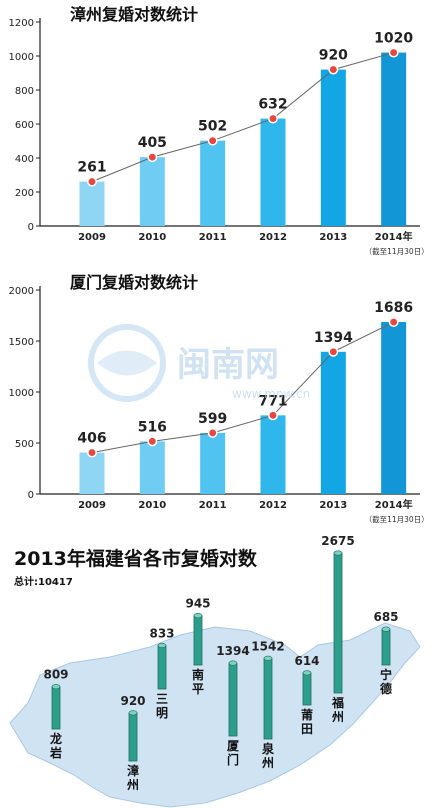  I want to click on y-tick-label: 1200, so click(21, 23).